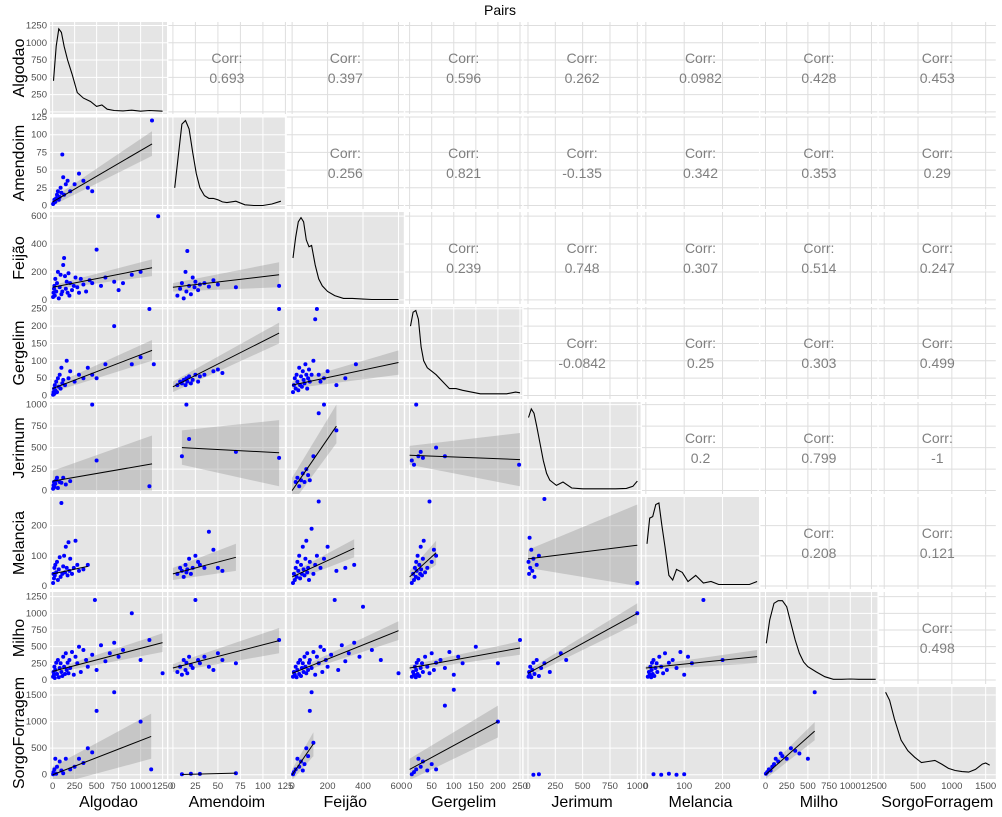  What do you see at coordinates (39, 556) in the screenshot?
I see `y-tick-label: 100` at bounding box center [39, 556].